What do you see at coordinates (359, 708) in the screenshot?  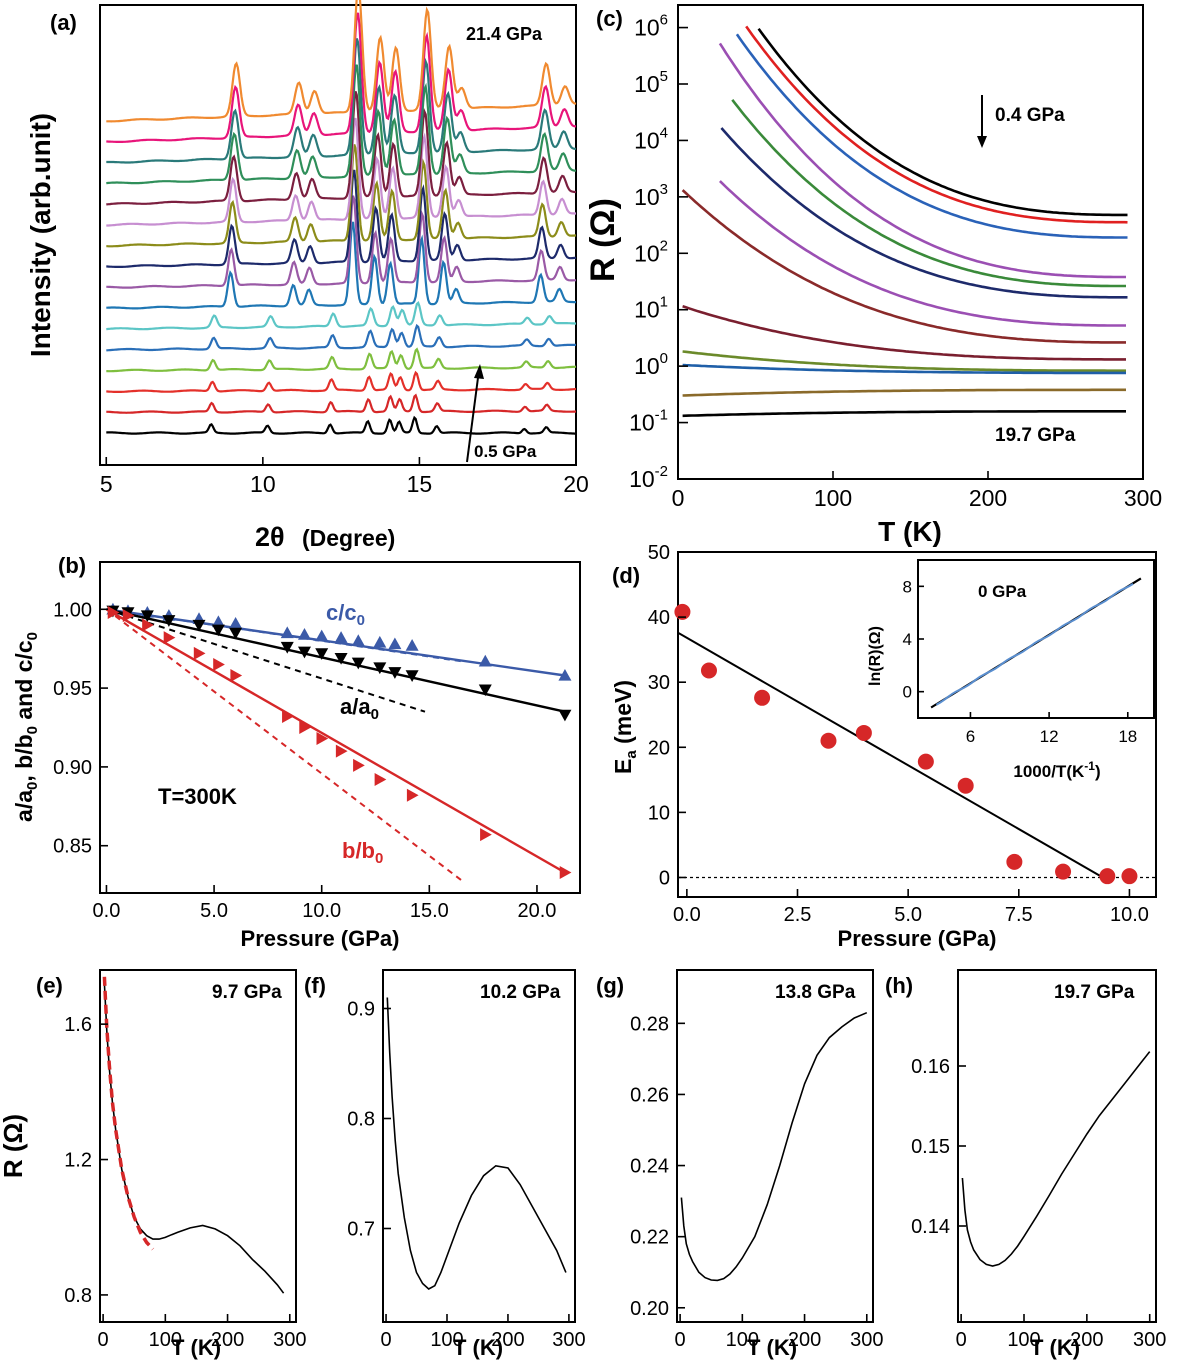 I see `panel-b-label-a: a/a0` at bounding box center [359, 708].